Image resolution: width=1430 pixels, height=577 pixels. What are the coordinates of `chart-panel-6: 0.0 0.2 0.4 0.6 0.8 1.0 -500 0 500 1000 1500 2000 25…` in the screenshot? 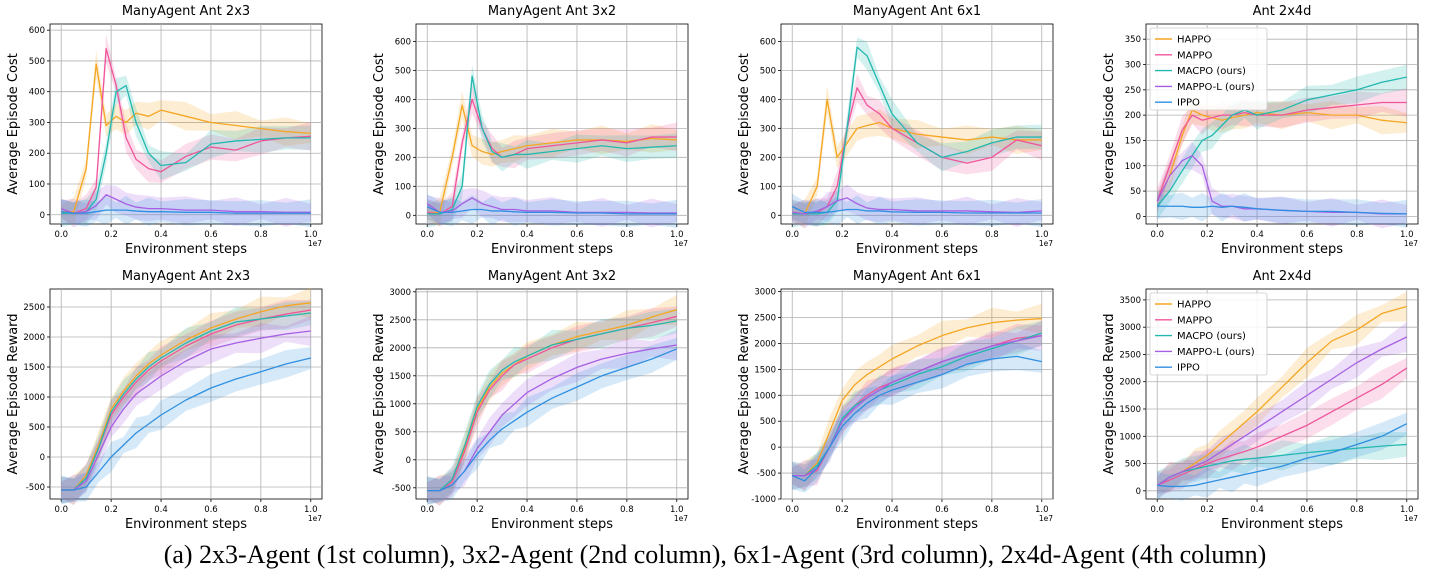 It's located at (530, 400).